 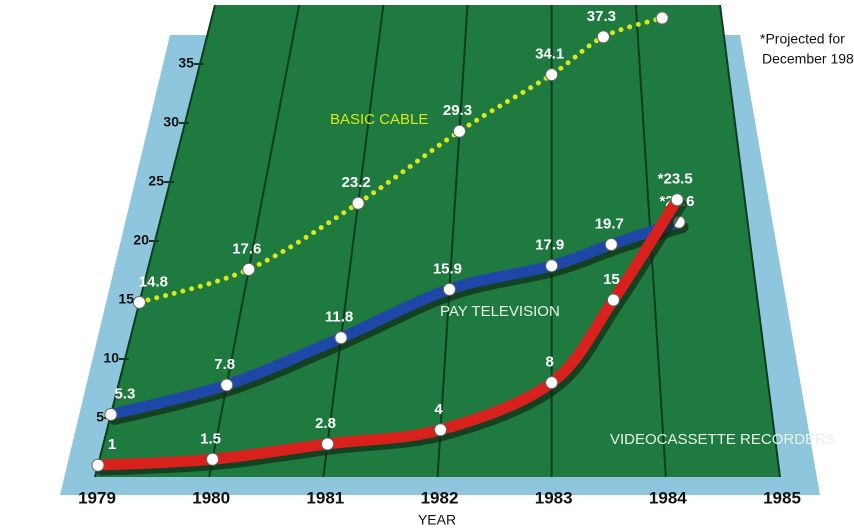 What do you see at coordinates (549, 362) in the screenshot?
I see `data-label: 8` at bounding box center [549, 362].